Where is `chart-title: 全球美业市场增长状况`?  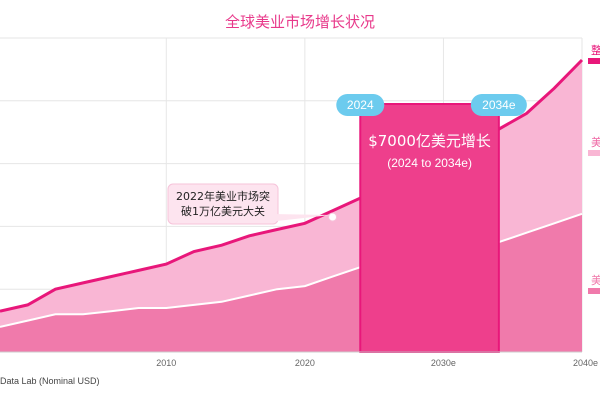 chart-title: 全球美业市场增长状况 is located at coordinates (300, 22).